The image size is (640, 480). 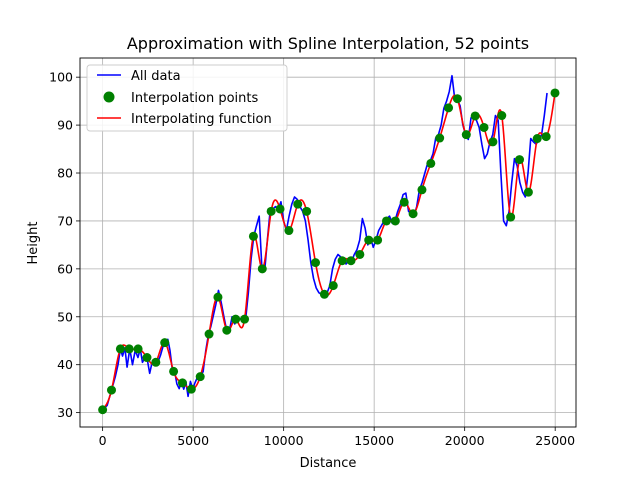 What do you see at coordinates (65, 220) in the screenshot?
I see `y-tick-label: 70` at bounding box center [65, 220].